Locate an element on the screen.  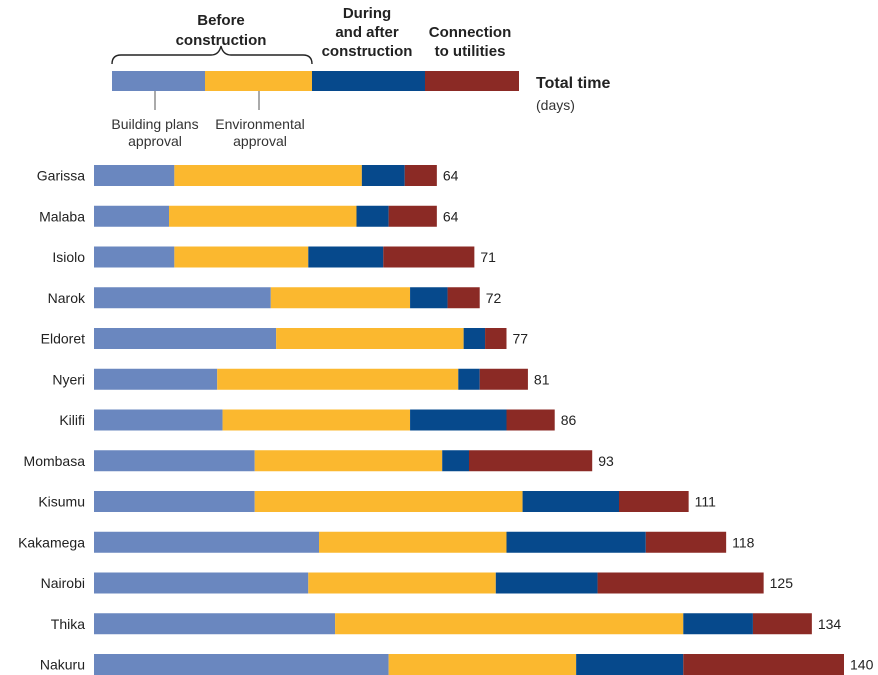
bar-mombasa-during-segment is located at coordinates (455, 461).